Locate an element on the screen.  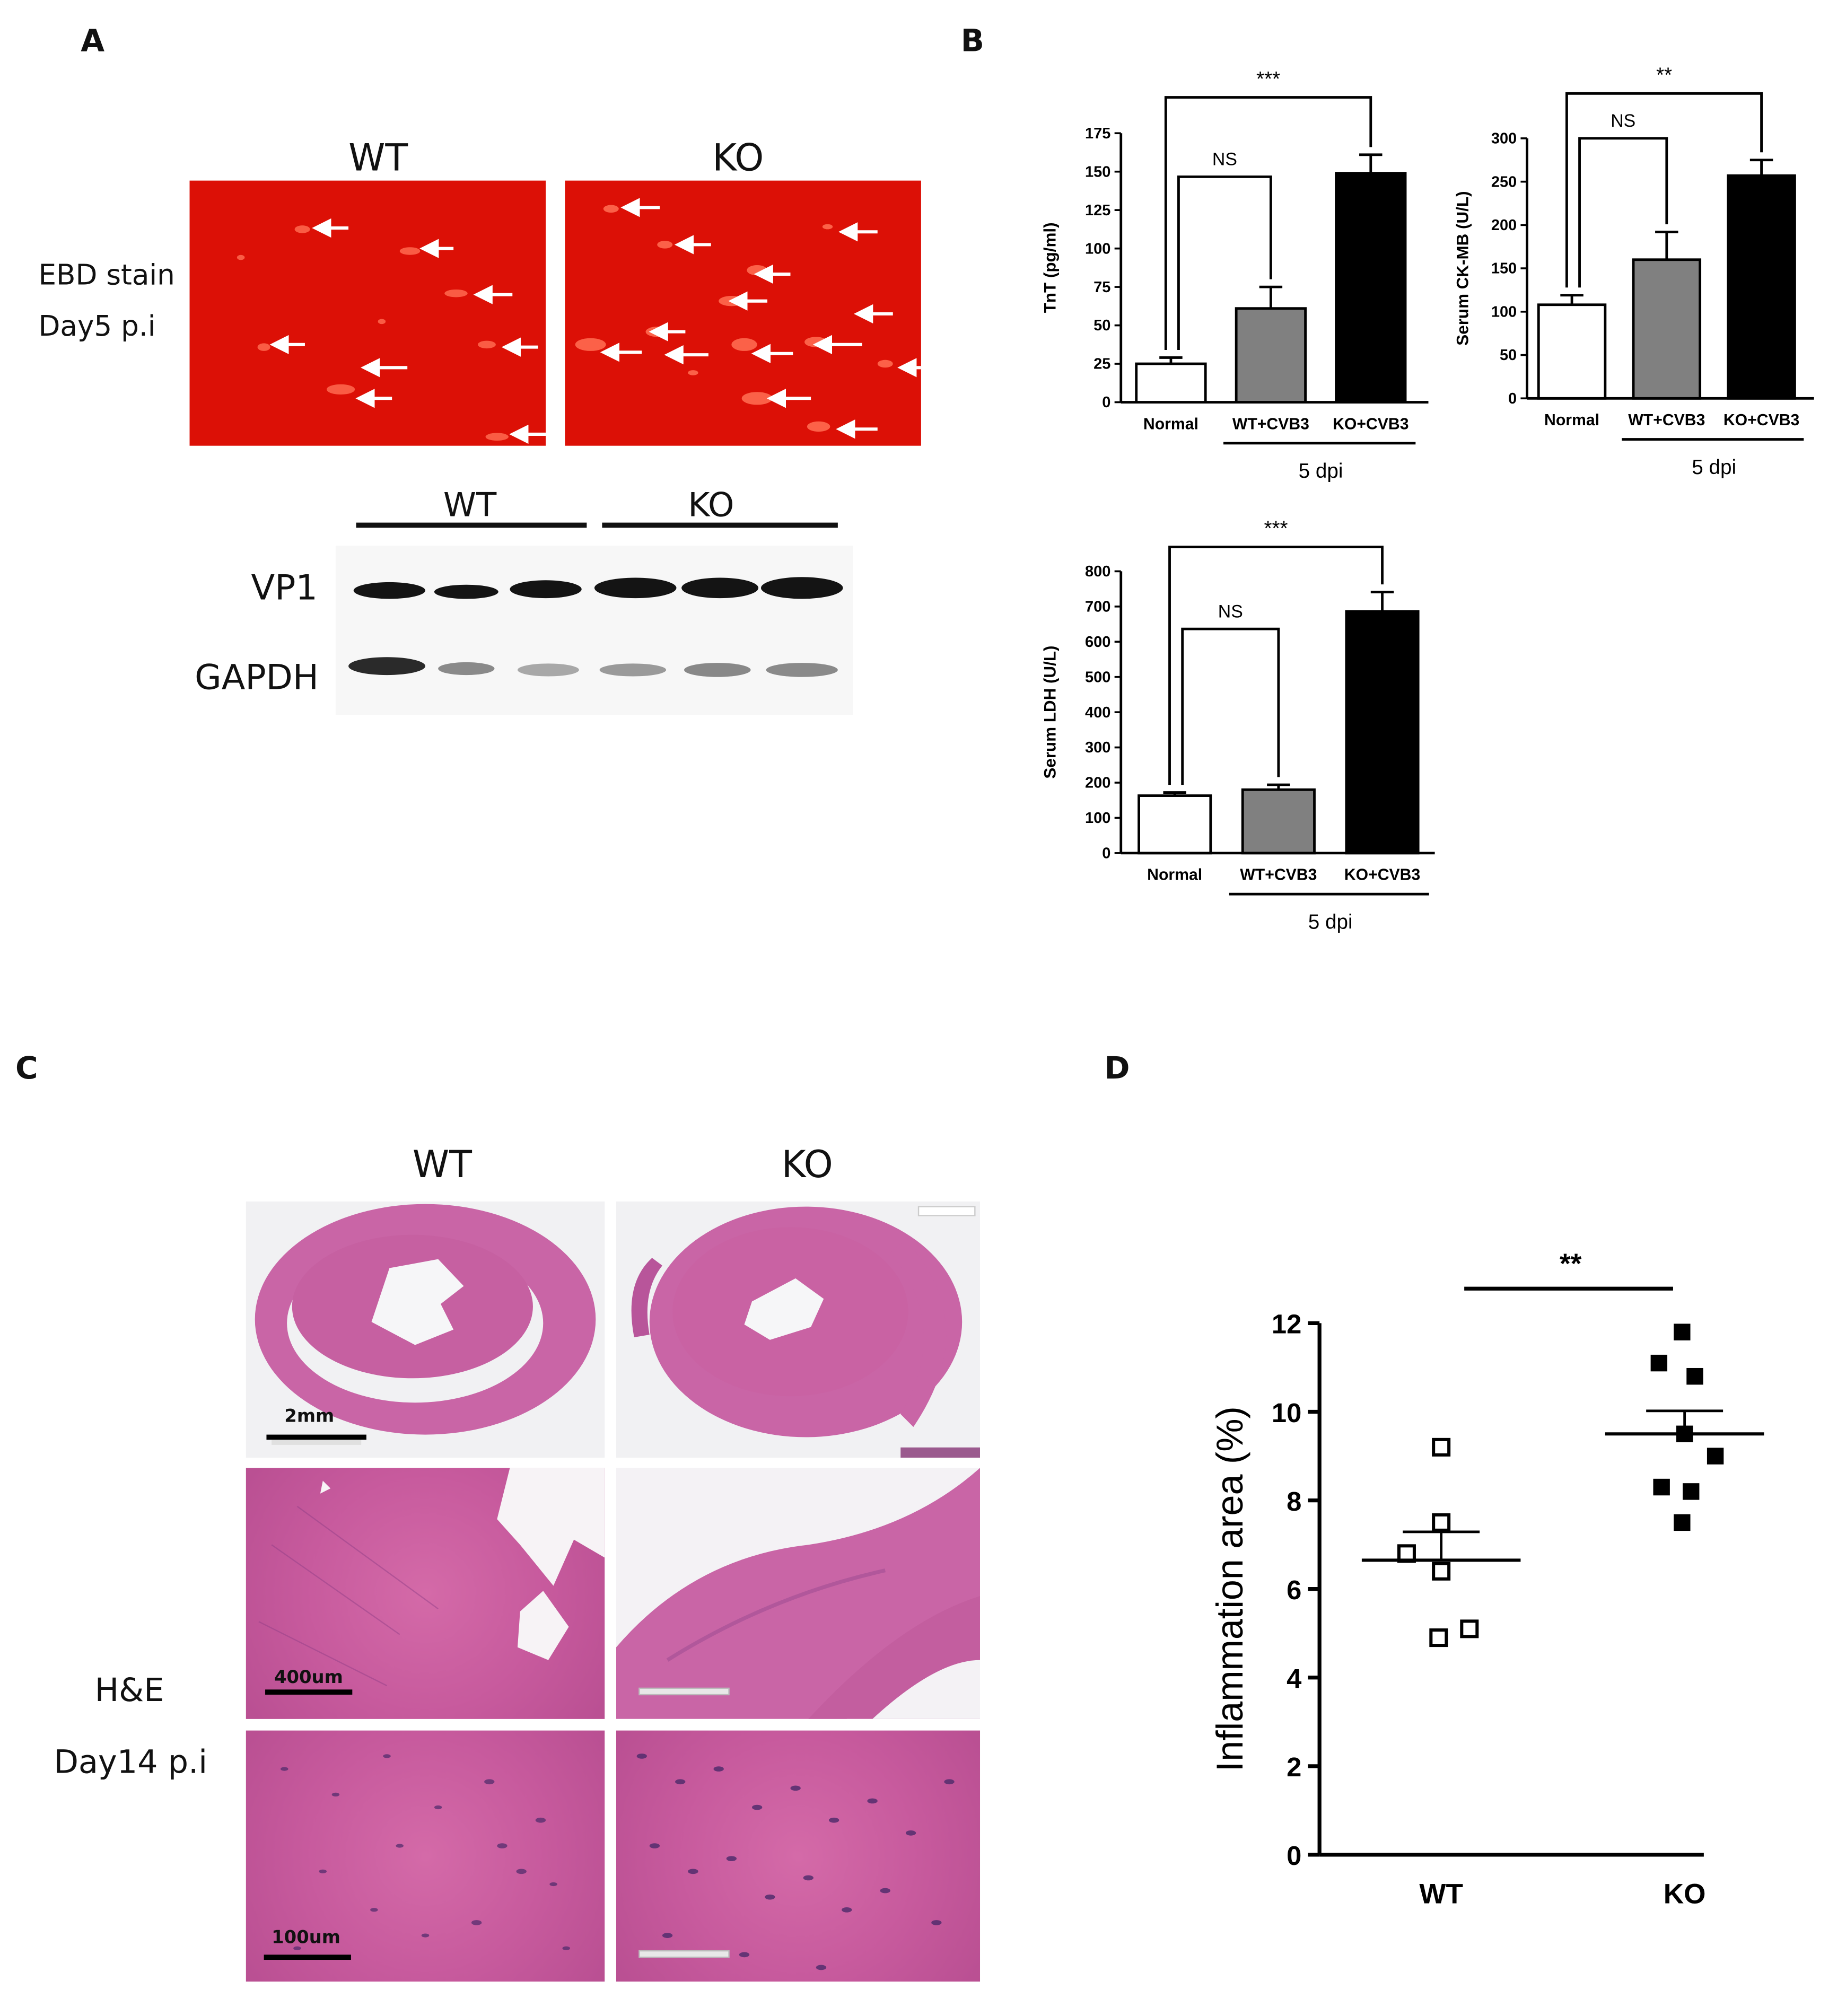
panel-c-column-wt: WT is located at coordinates (442, 1164).